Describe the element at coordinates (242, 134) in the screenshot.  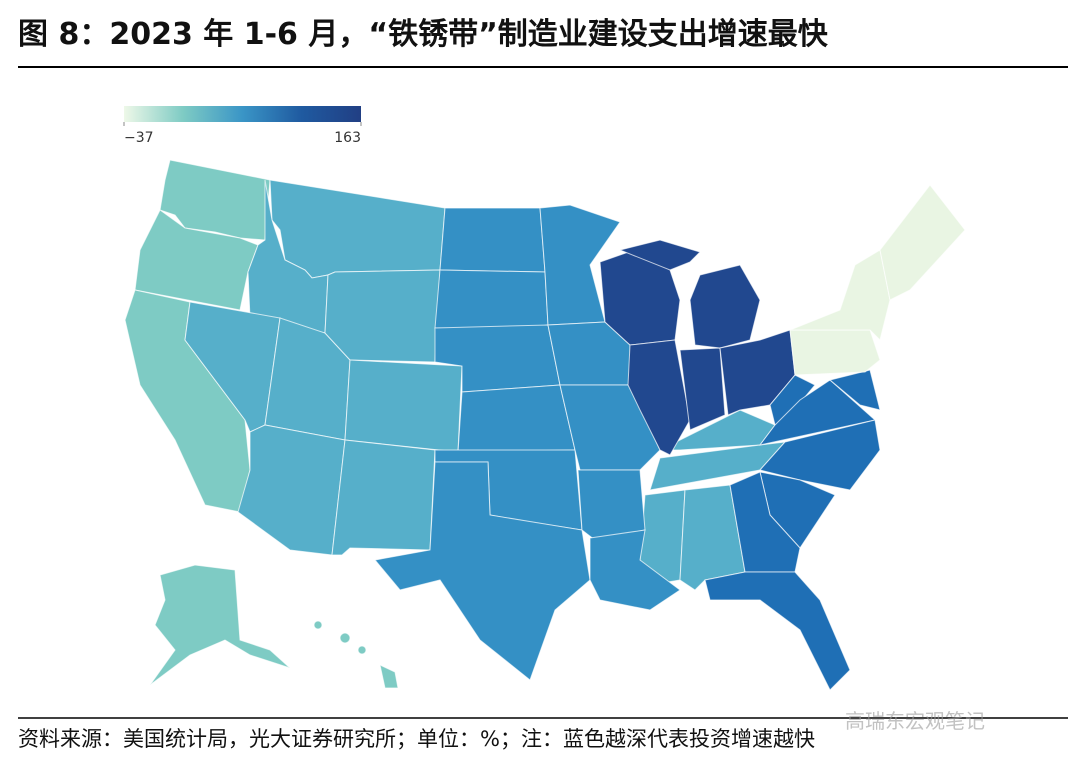
I see `colorbar-ticks: −37 163` at that location.